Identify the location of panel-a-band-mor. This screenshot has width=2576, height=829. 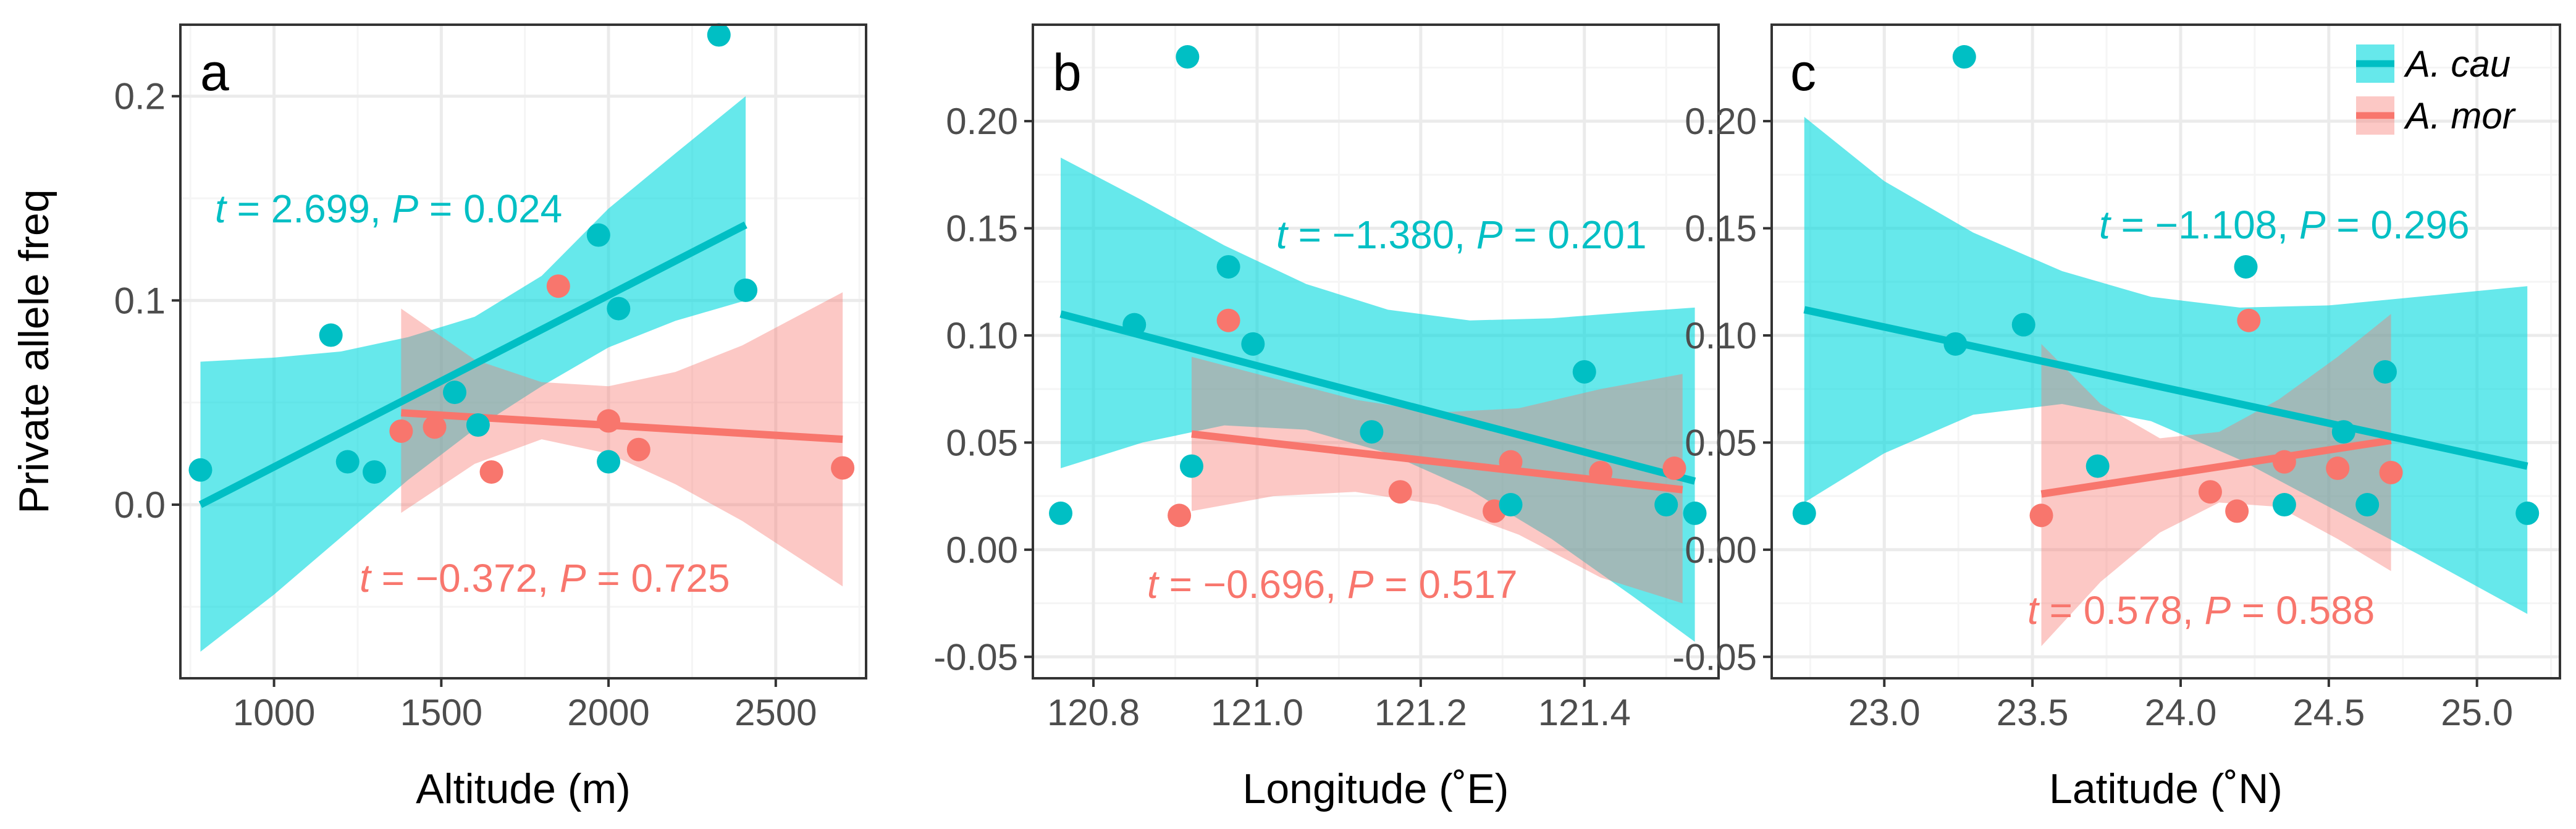
(622, 439).